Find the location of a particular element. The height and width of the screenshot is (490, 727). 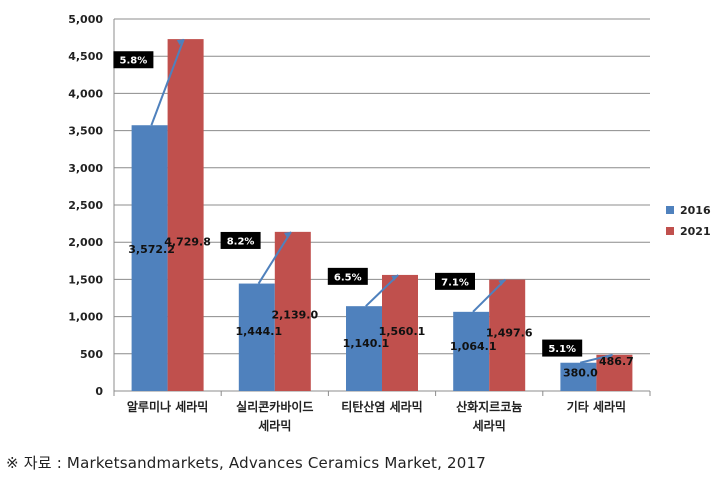

category-label: 기타 세라믹 is located at coordinates (596, 406).